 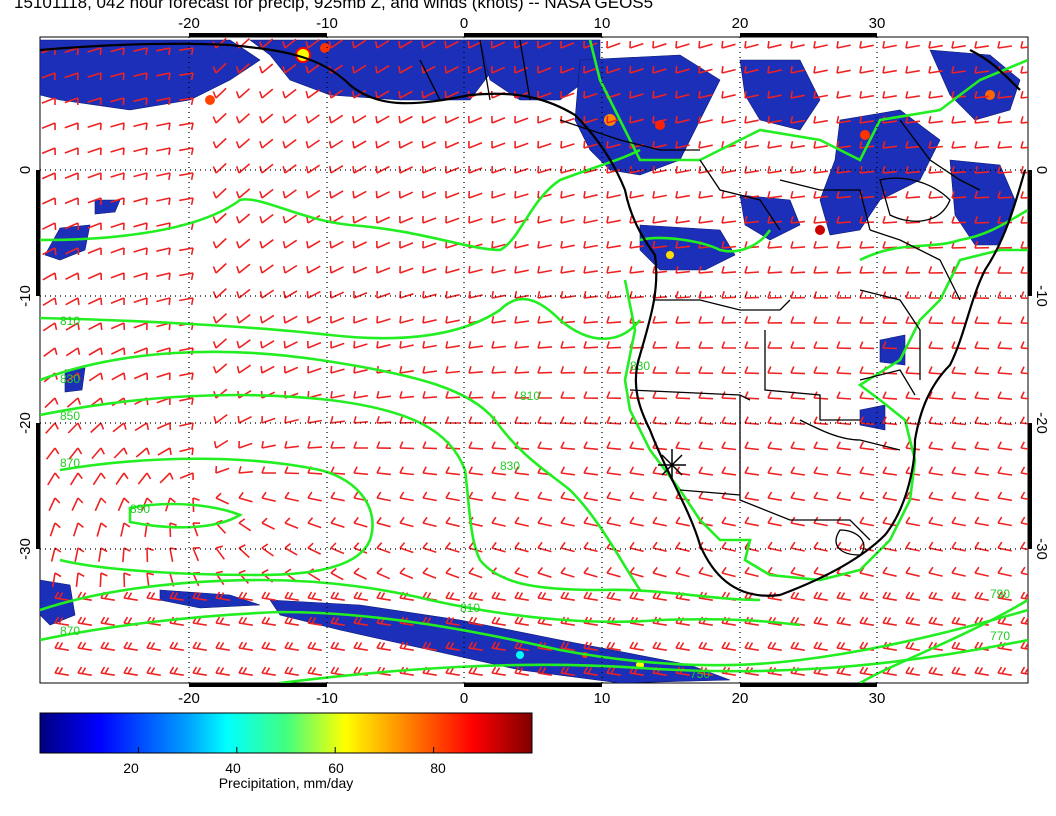 I want to click on asterisk-marker, so click(x=672, y=465).